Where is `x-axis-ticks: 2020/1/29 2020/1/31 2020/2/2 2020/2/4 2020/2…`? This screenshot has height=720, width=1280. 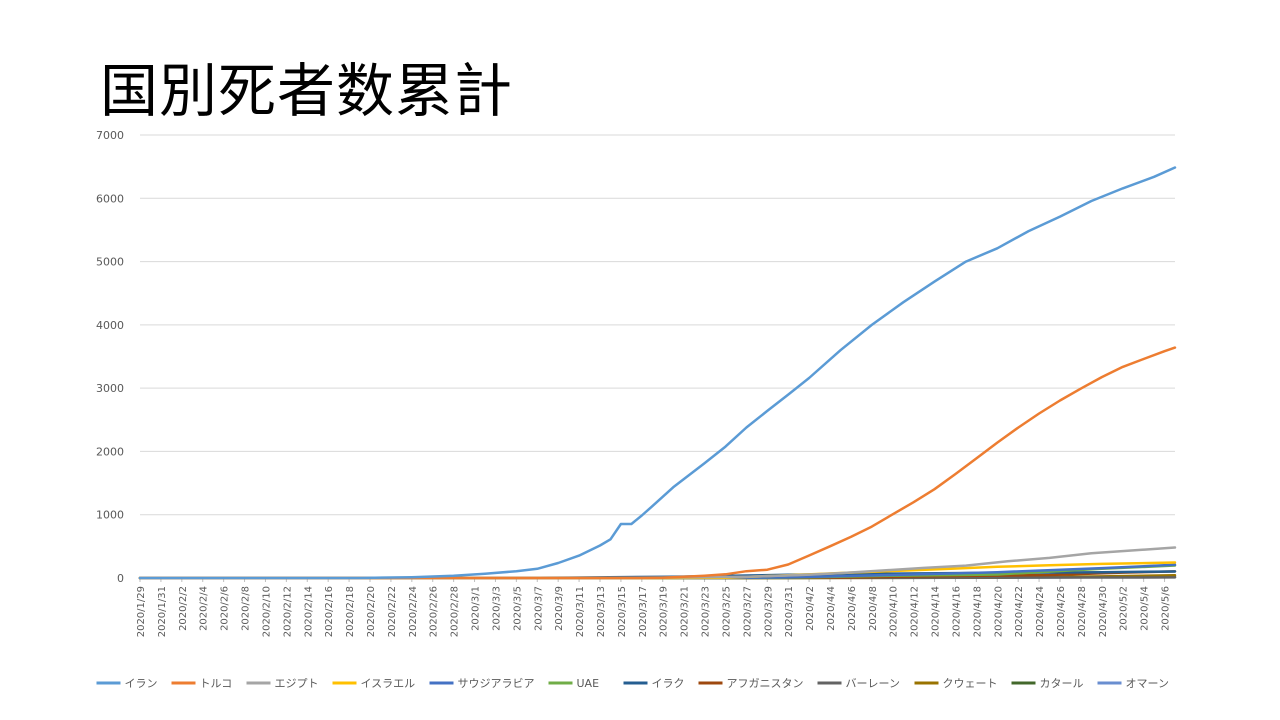 x-axis-ticks: 2020/1/29 2020/1/31 2020/2/2 2020/2/4 2020/2… is located at coordinates (654, 607).